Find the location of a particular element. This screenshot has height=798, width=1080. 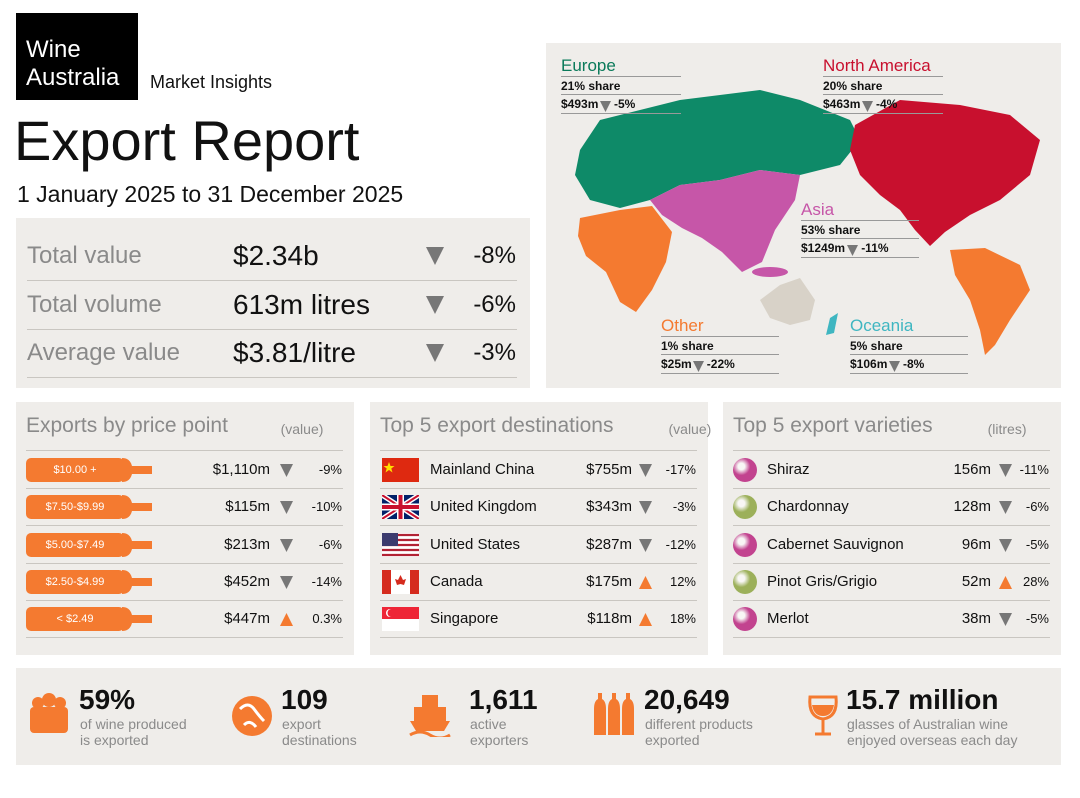

price-label: < $2.49 is located at coordinates (75, 619).